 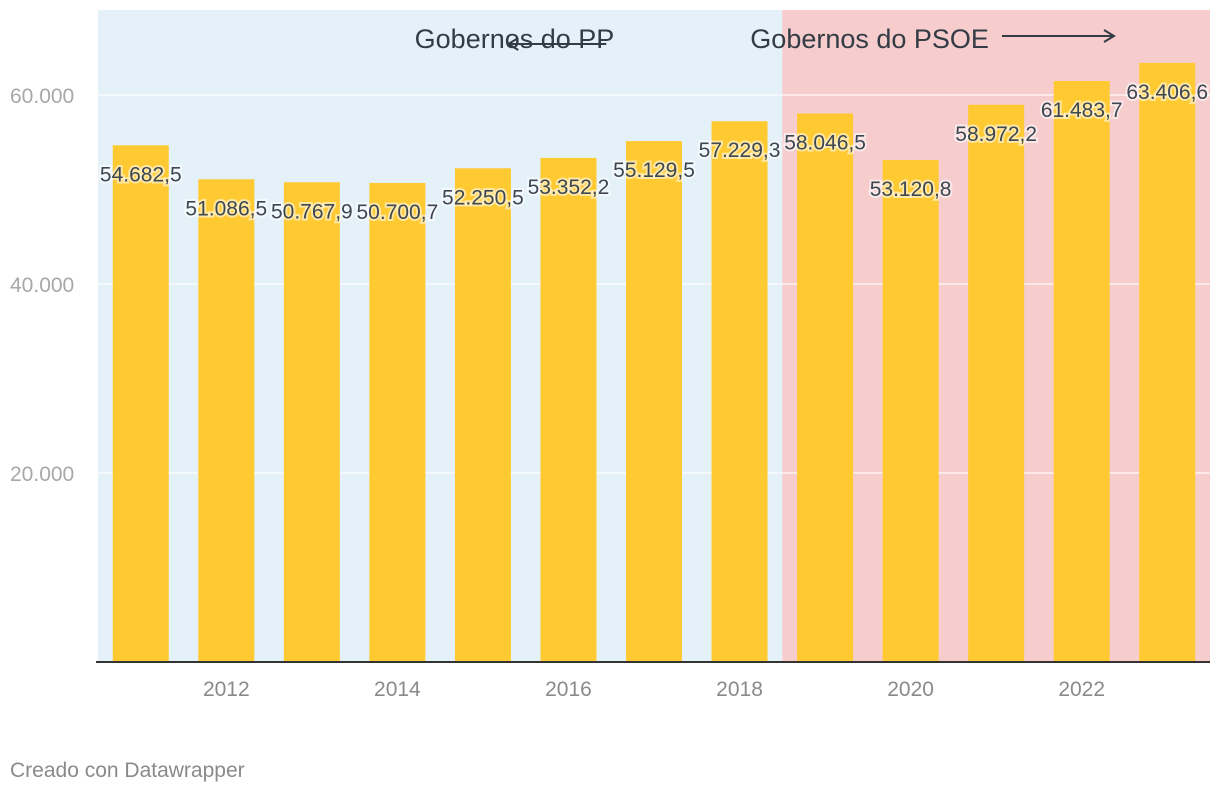 I want to click on period-annotations: Gobernos do PP Gobernos do PSOE, so click(x=765, y=39).